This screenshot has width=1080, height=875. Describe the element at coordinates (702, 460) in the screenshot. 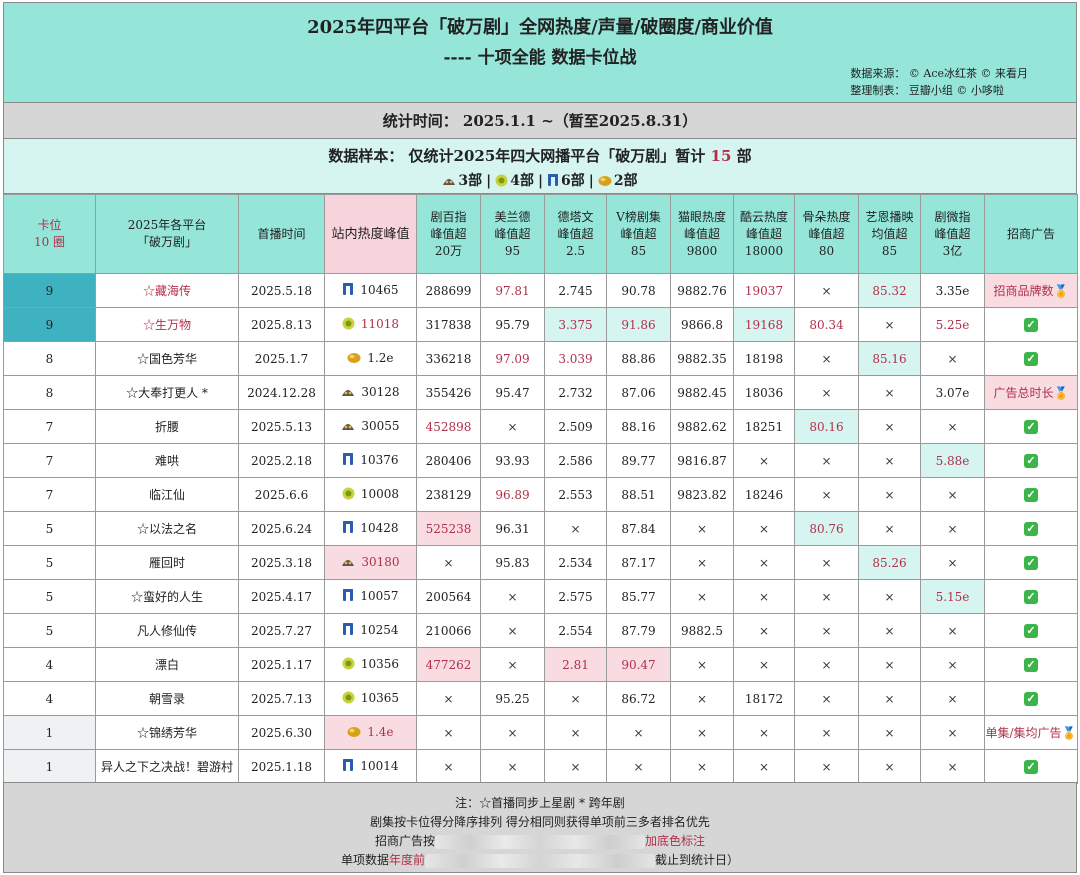

I see `metric-c5: 9816.87` at that location.